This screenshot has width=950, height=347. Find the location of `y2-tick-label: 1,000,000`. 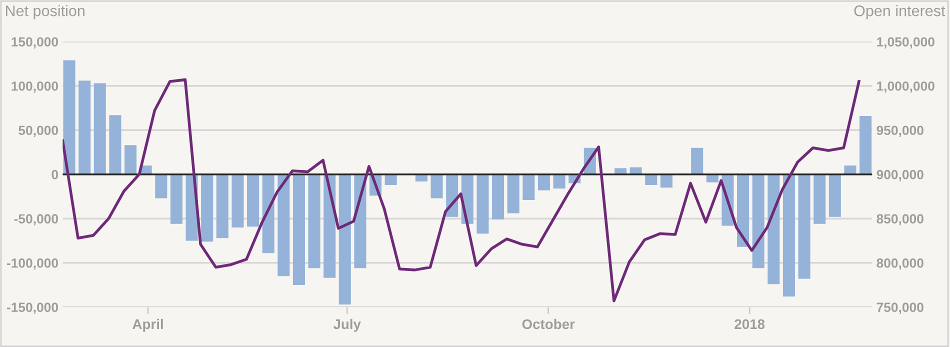

y2-tick-label: 1,000,000 is located at coordinates (905, 87).